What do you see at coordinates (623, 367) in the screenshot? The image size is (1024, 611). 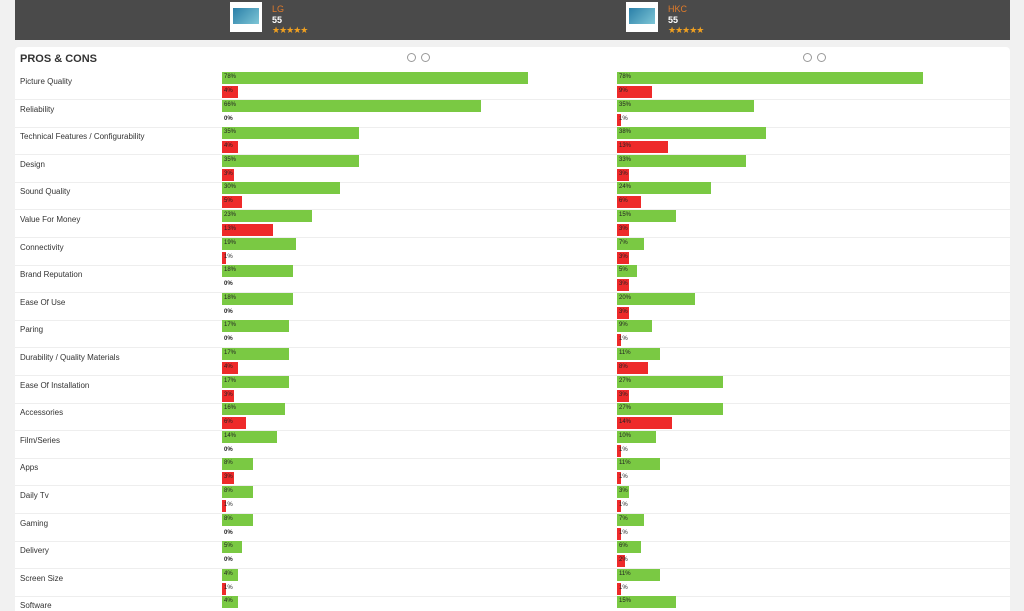 I see `cons-label: 8%` at bounding box center [623, 367].